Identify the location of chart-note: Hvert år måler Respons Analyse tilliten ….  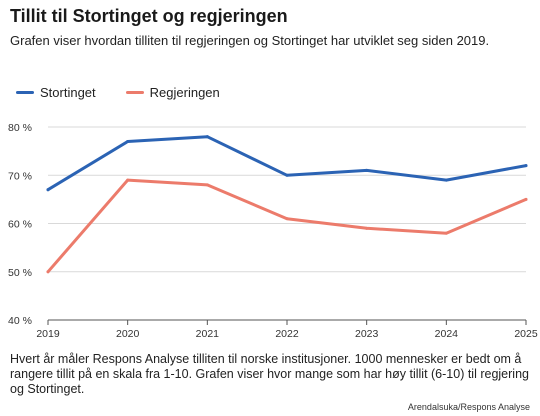
(269, 374).